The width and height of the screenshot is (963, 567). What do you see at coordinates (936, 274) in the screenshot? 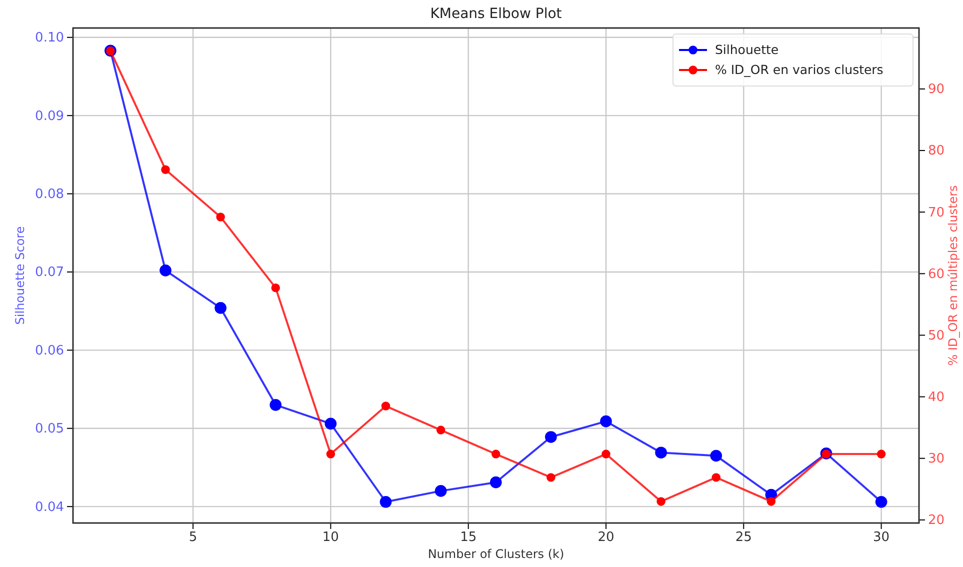
I see `y2-tick-label: 60` at bounding box center [936, 274].